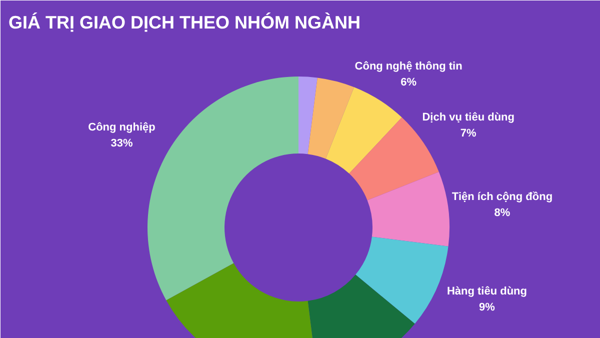  I want to click on slice-label: Hàng tiêu dùng, so click(486, 291).